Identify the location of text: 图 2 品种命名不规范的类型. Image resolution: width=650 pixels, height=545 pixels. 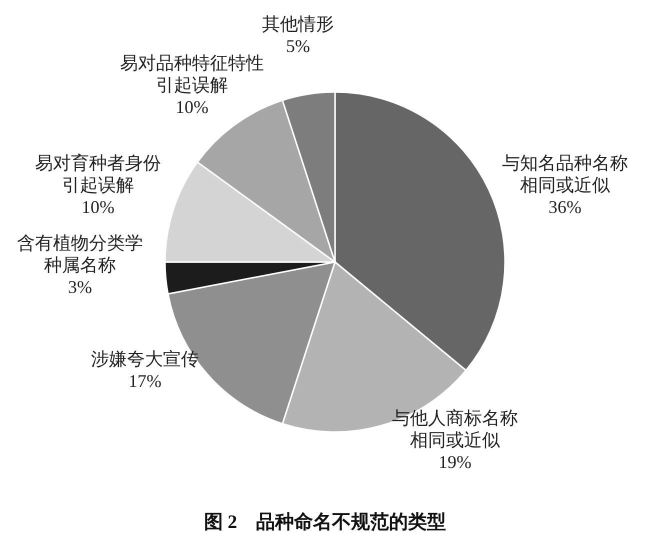
(325, 522).